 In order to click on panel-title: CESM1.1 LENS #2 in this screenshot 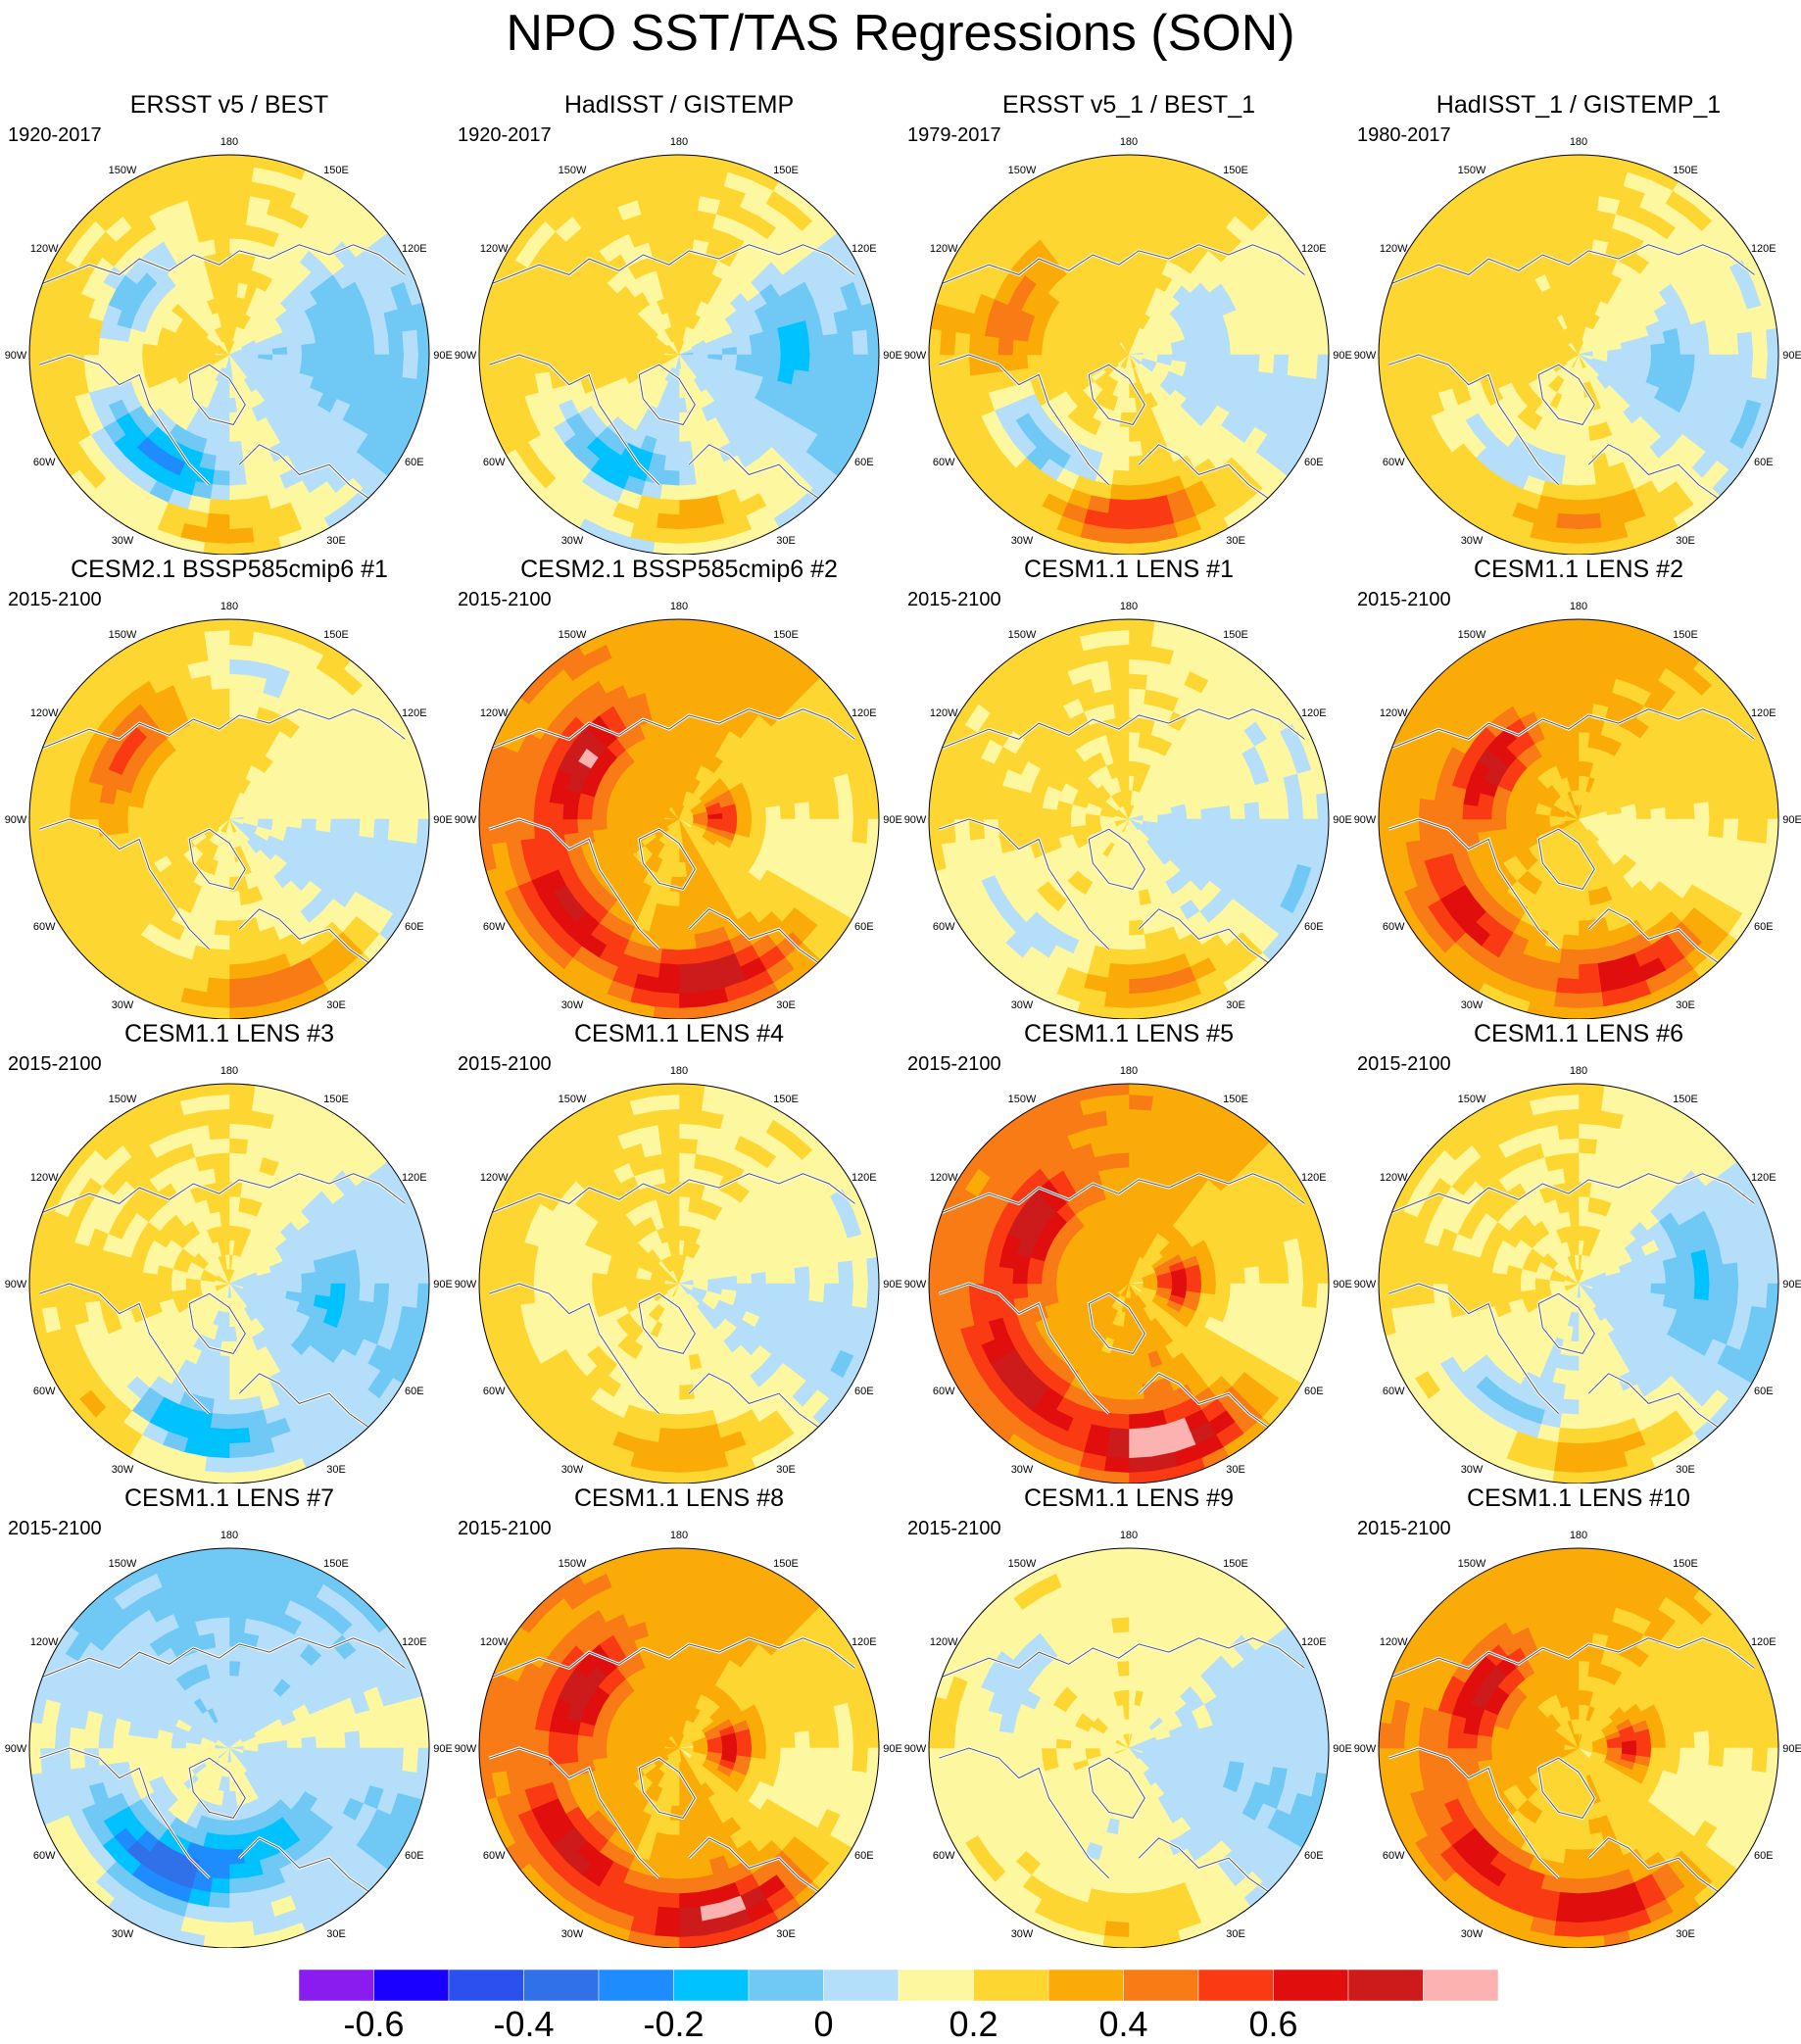, I will do `click(1578, 569)`.